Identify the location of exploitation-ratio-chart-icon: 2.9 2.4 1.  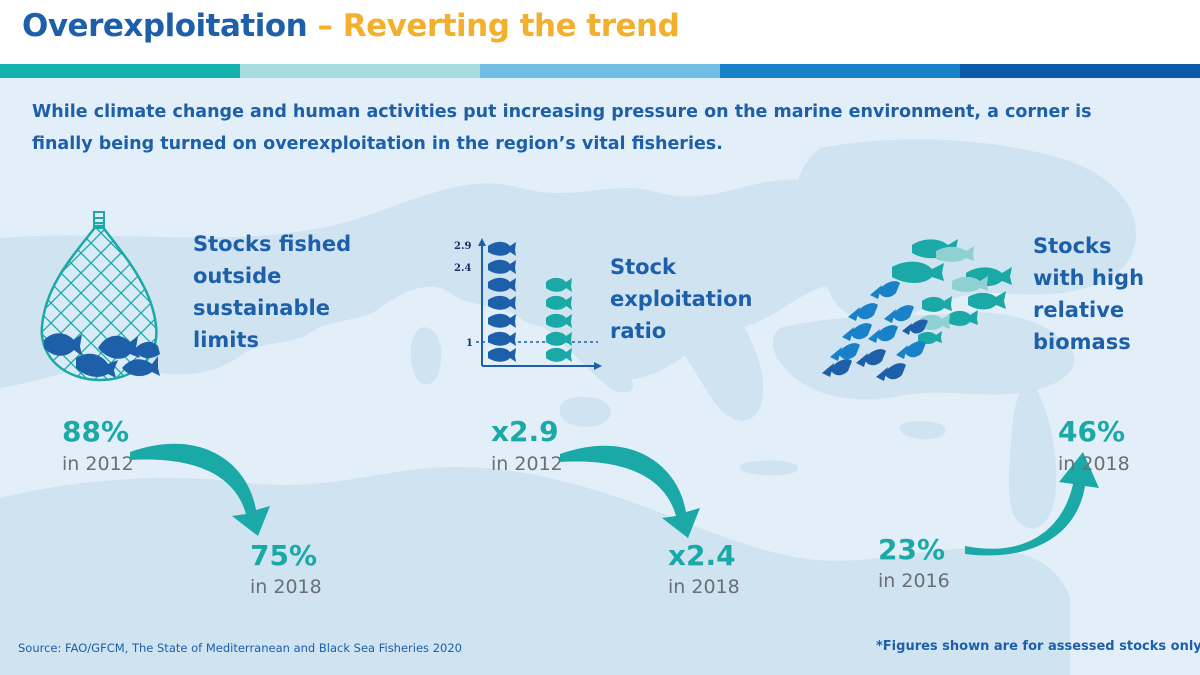
(528, 304).